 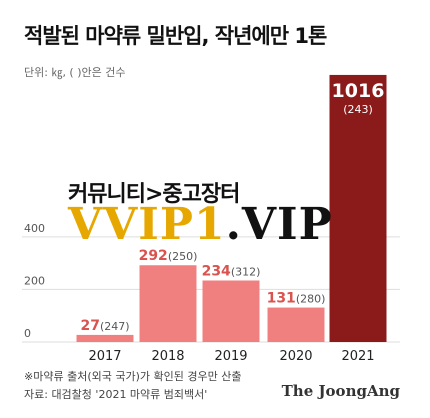 What do you see at coordinates (133, 376) in the screenshot?
I see `footnote-source-note: ※마약류 출처(외국 국가)가 확인된 경우만 산출` at bounding box center [133, 376].